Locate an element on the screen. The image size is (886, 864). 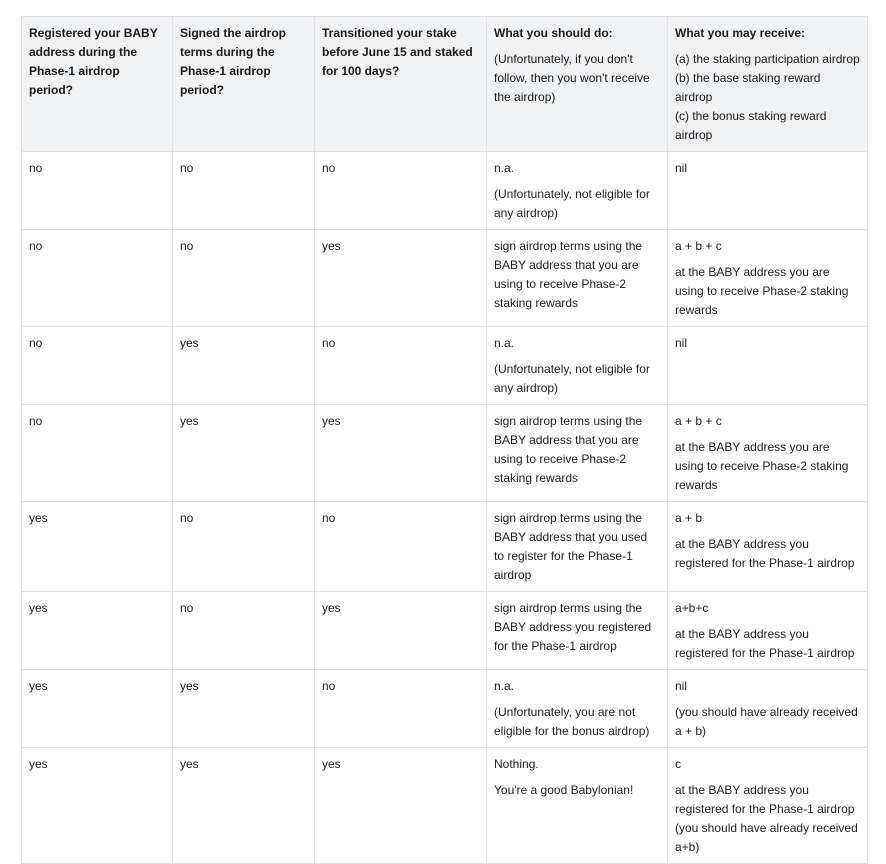
cell-paragraph: a+b+c is located at coordinates (767, 608).